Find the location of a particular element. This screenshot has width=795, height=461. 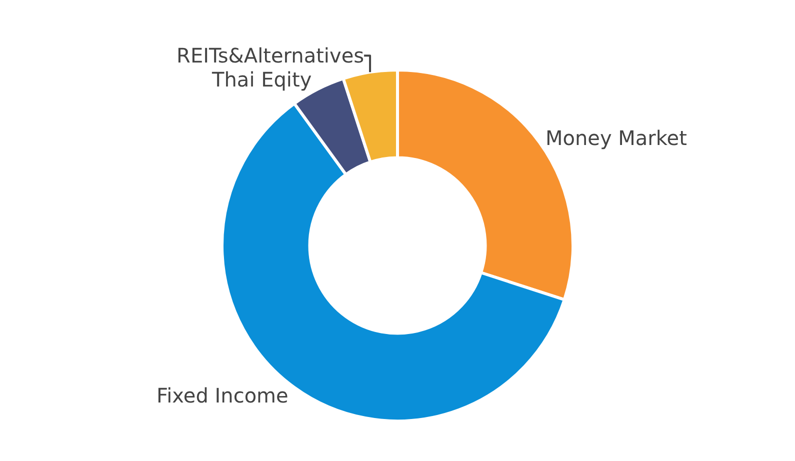

slice-label: Thai Eqity is located at coordinates (261, 80).